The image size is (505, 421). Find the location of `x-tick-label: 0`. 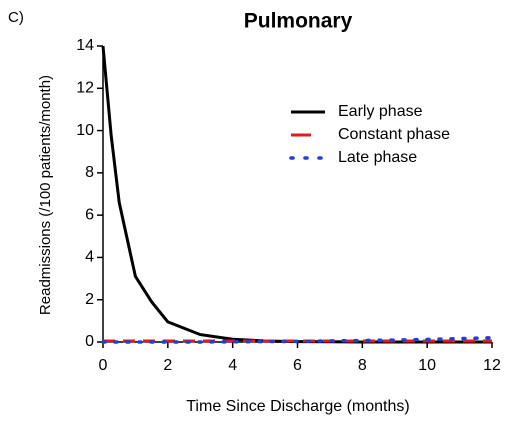

x-tick-label: 0 is located at coordinates (103, 365).